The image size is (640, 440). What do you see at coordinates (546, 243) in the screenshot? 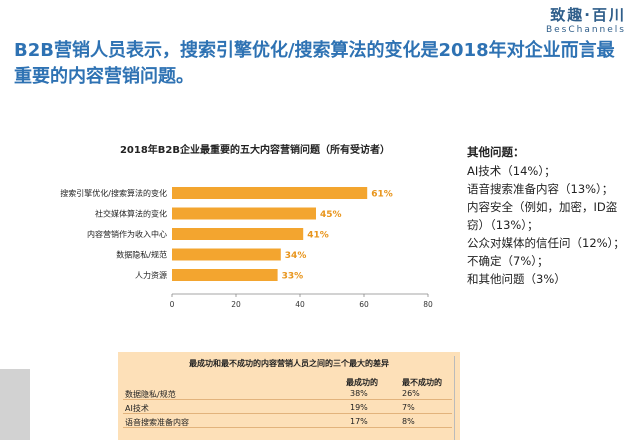
I see `other-issues-line: 公众对媒体的信任问（12%）；` at bounding box center [546, 243].